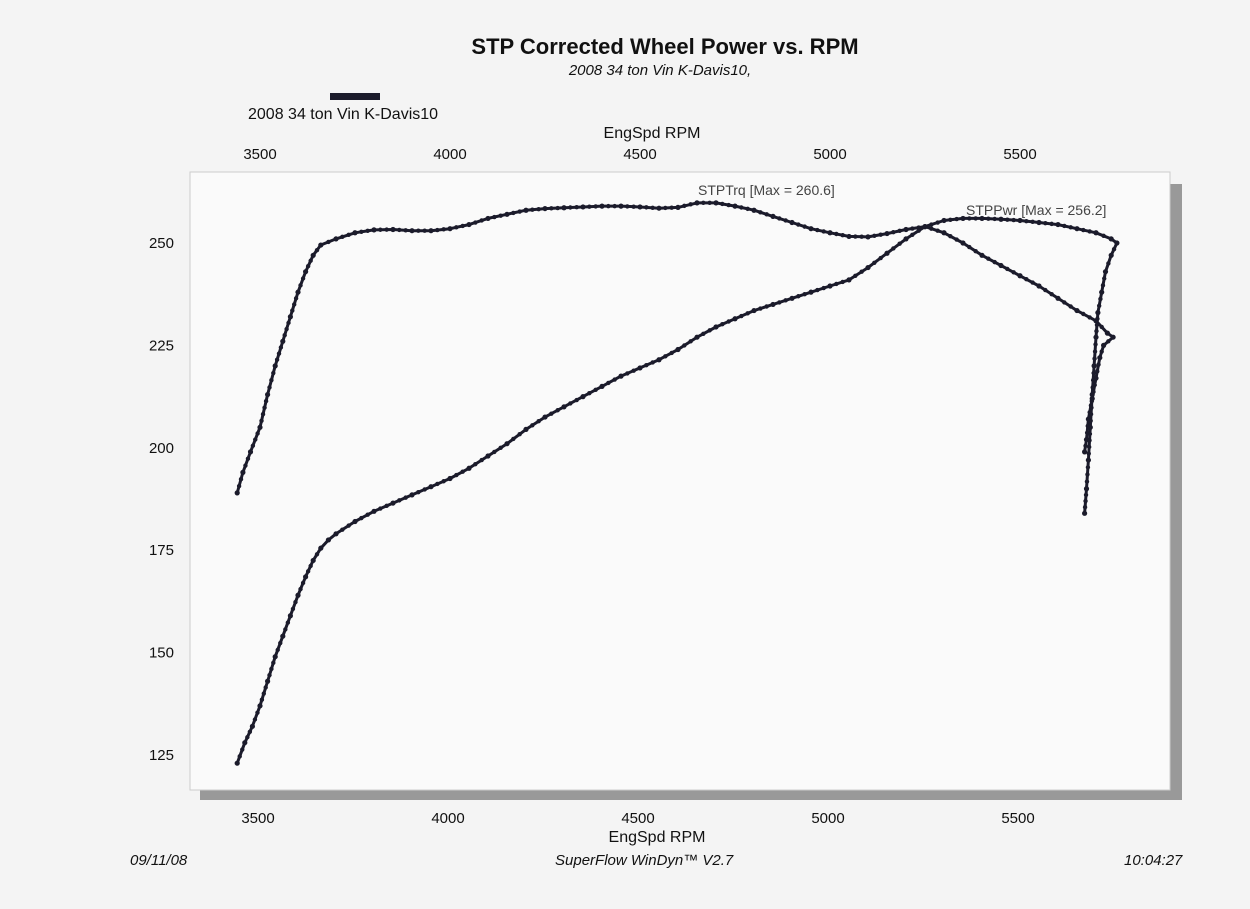 This screenshot has width=1250, height=909. Describe the element at coordinates (257, 818) in the screenshot. I see `x-tick-label-bottom: 3500` at that location.